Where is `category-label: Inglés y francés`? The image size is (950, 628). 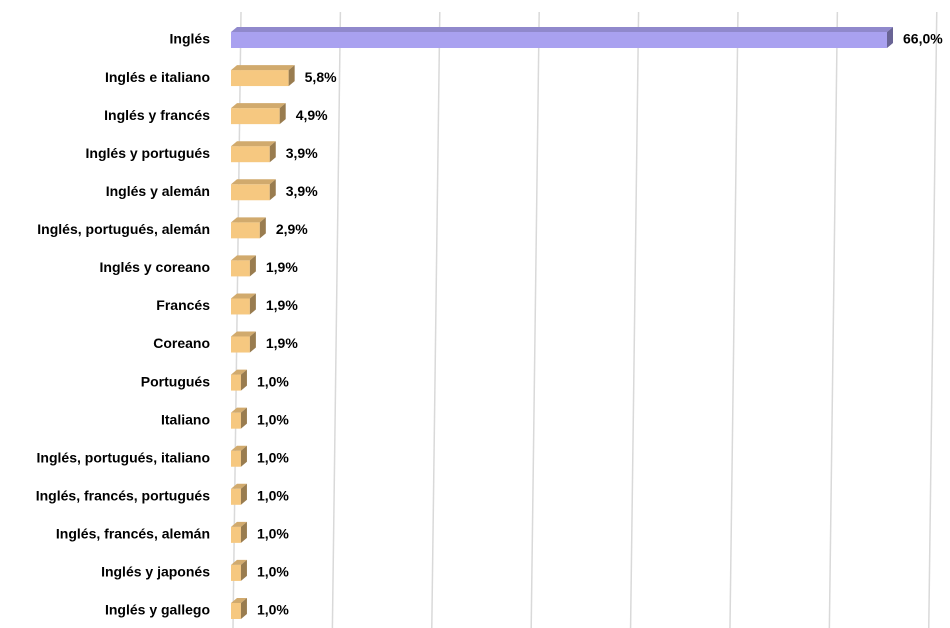 category-label: Inglés y francés is located at coordinates (157, 115).